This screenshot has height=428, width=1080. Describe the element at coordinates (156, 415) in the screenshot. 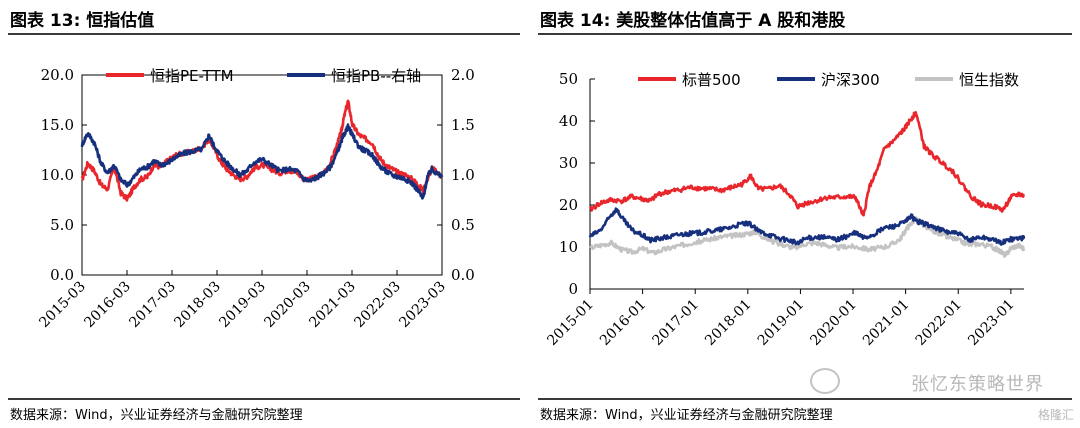

I see `left-source-note: 数据来源：Wind，兴业证券经济与金融研究院整理` at that location.